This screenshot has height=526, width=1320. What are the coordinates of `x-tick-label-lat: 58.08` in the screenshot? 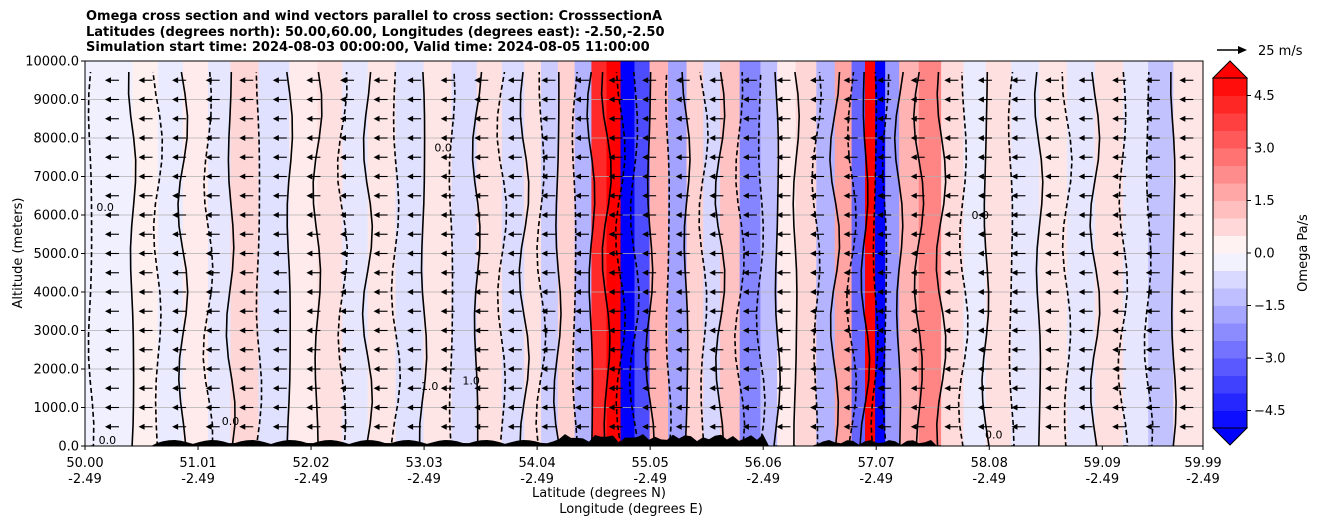 It's located at (989, 463).